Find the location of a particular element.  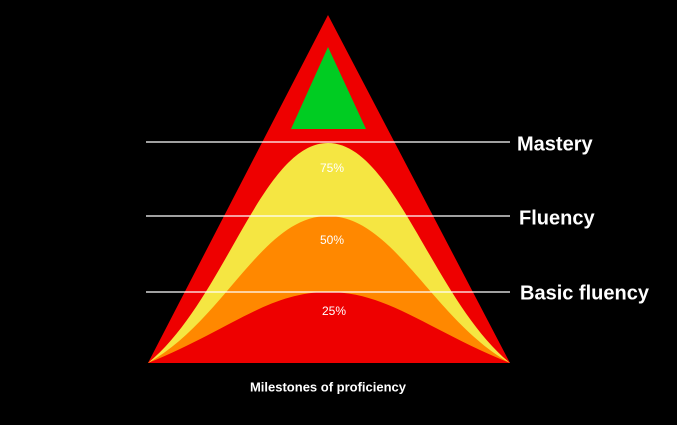

peak-triangle is located at coordinates (328, 88).